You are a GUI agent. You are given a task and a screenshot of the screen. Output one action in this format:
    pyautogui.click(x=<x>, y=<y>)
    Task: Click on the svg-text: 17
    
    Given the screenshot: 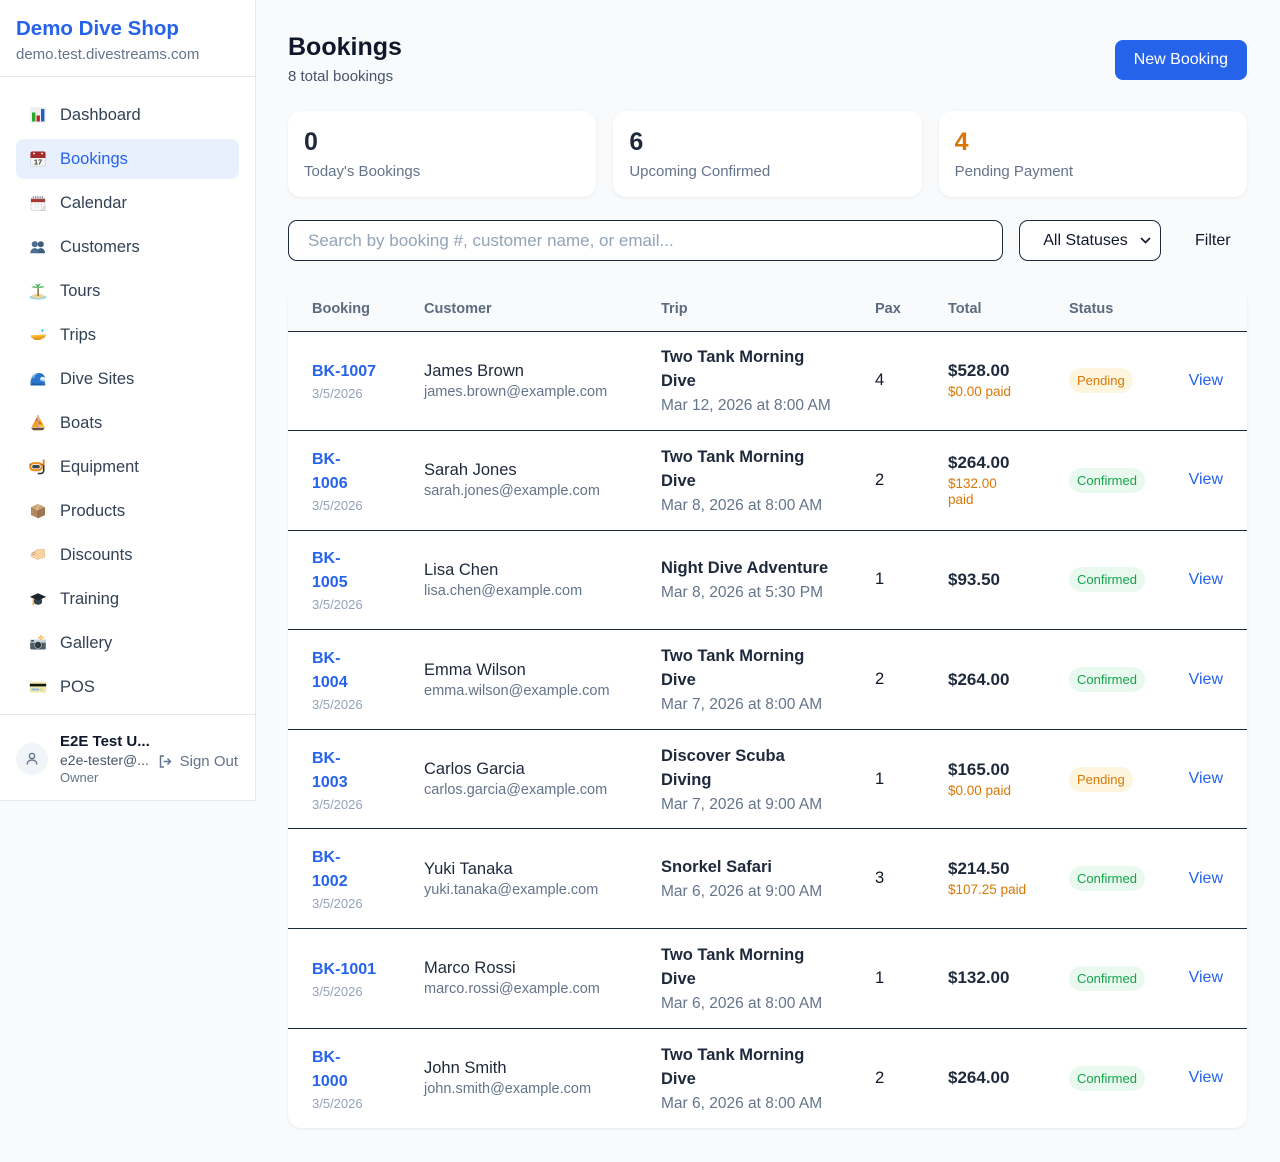 What is the action you would take?
    pyautogui.click(x=38, y=162)
    